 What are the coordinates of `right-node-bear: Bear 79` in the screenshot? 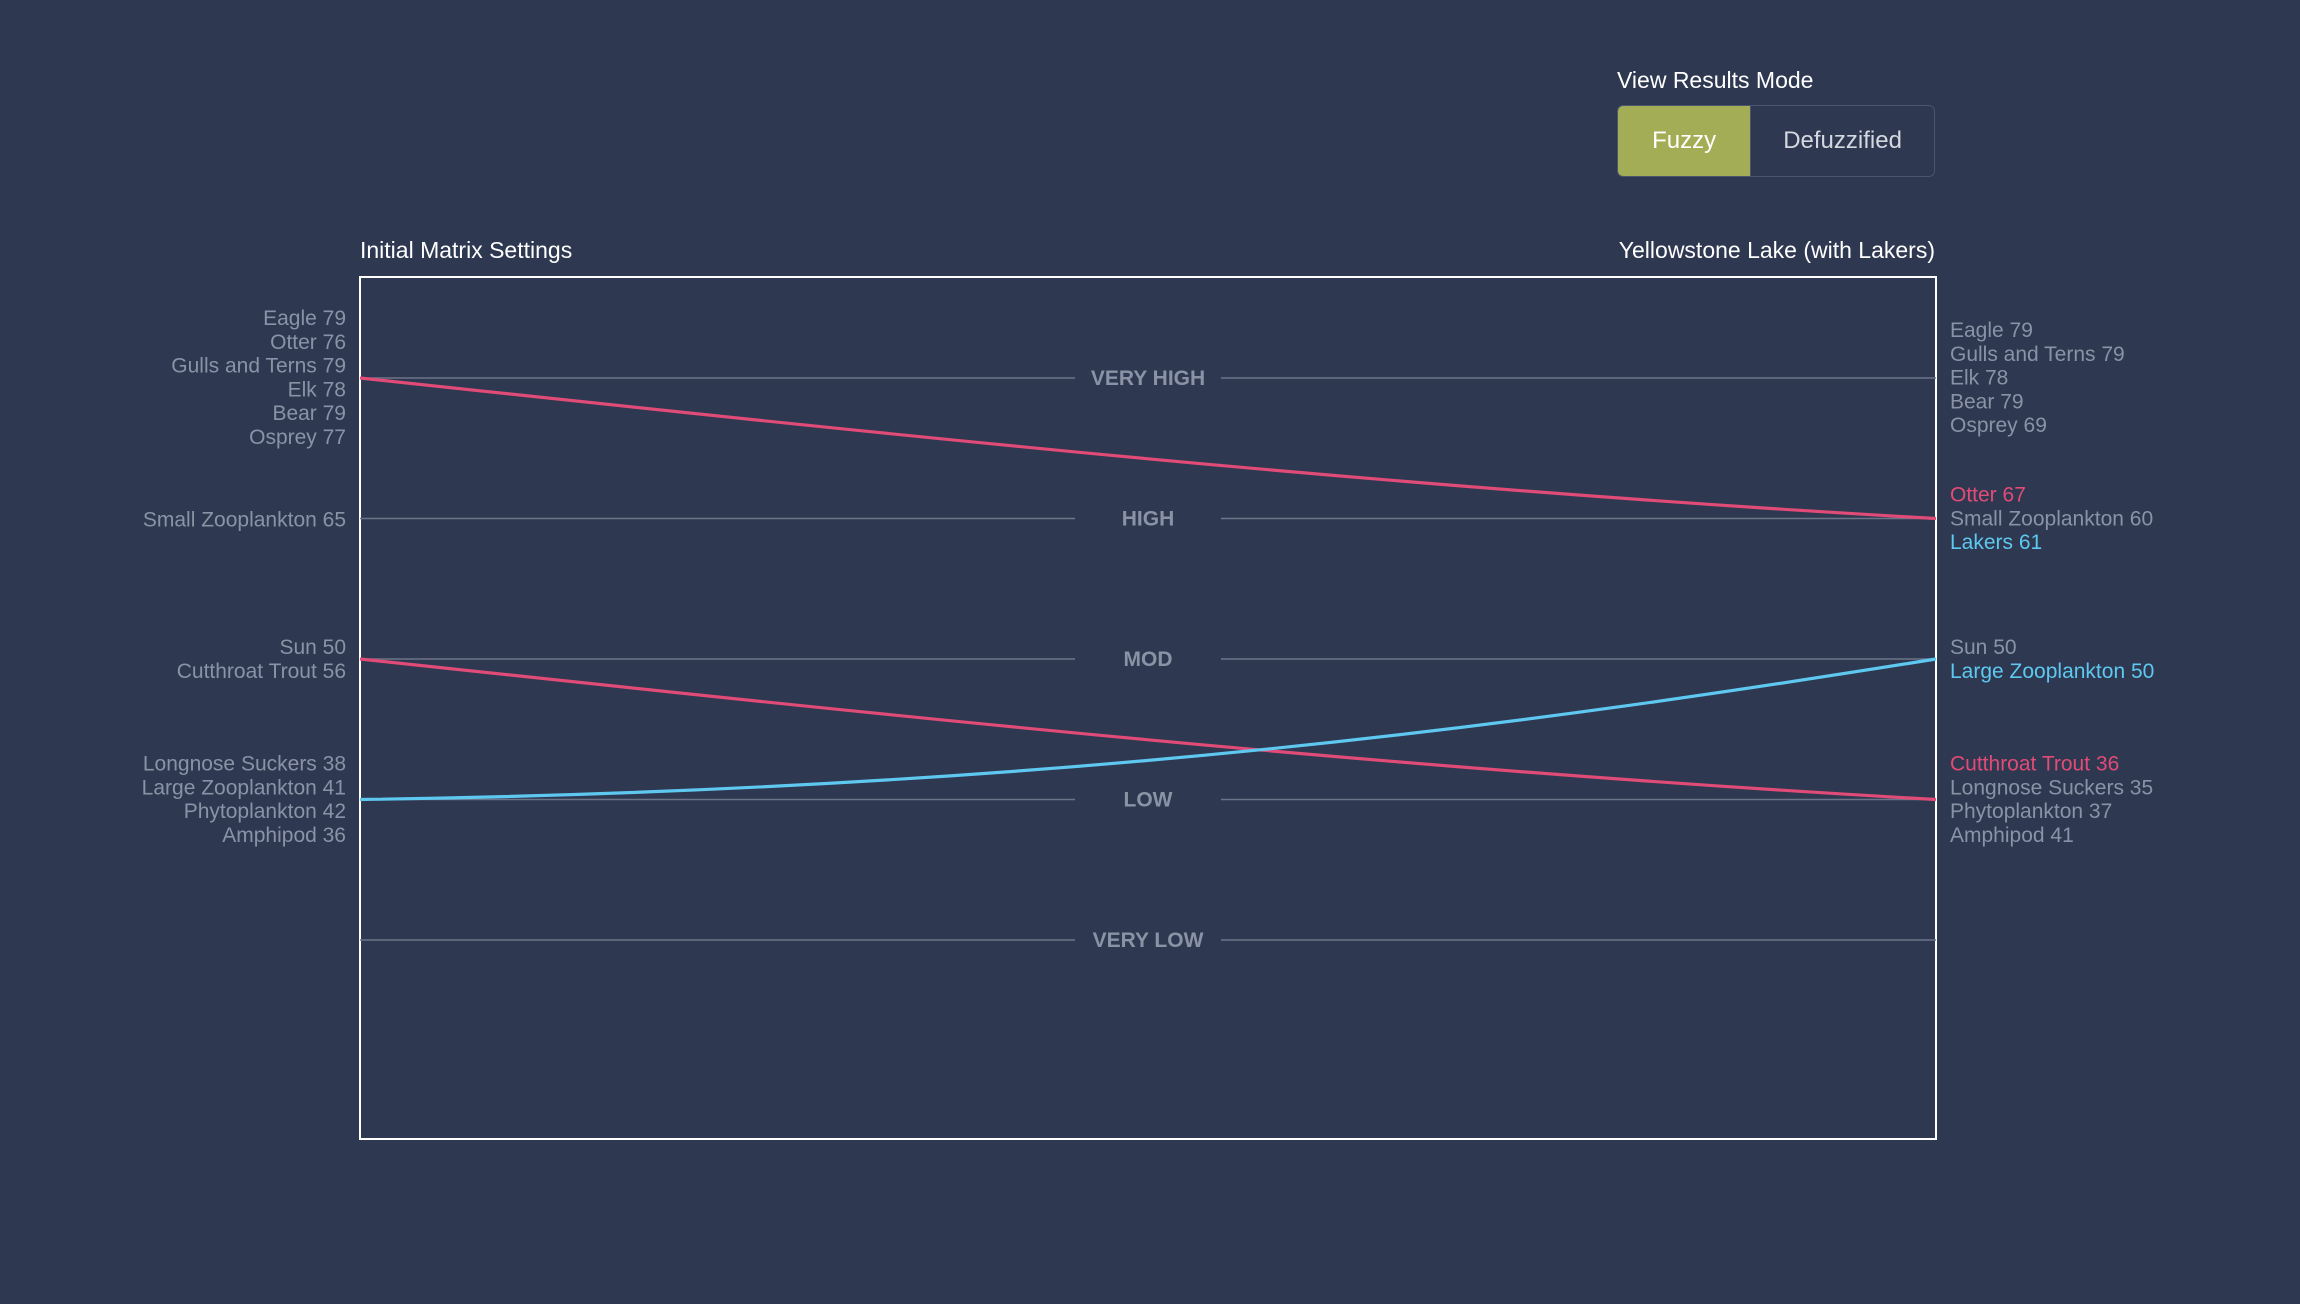 It's located at (1987, 401).